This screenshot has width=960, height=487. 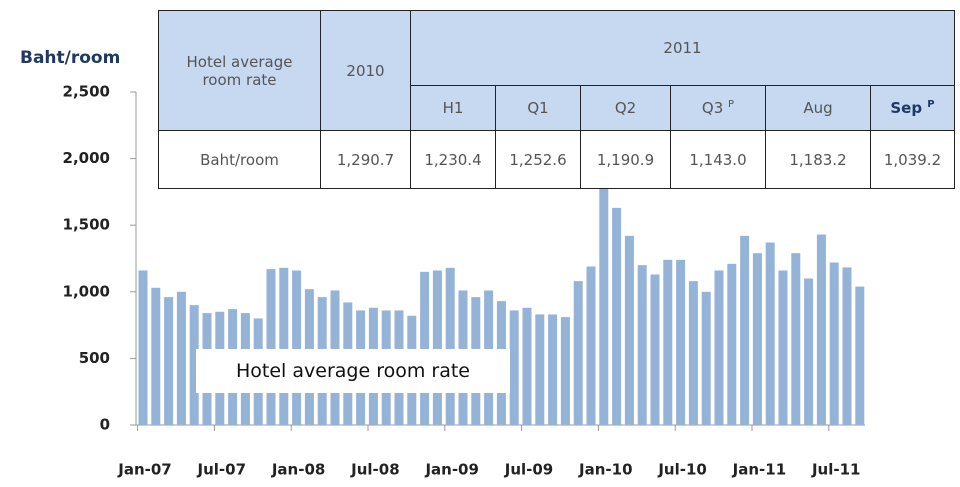 What do you see at coordinates (94, 358) in the screenshot?
I see `y-tick-label: 500` at bounding box center [94, 358].